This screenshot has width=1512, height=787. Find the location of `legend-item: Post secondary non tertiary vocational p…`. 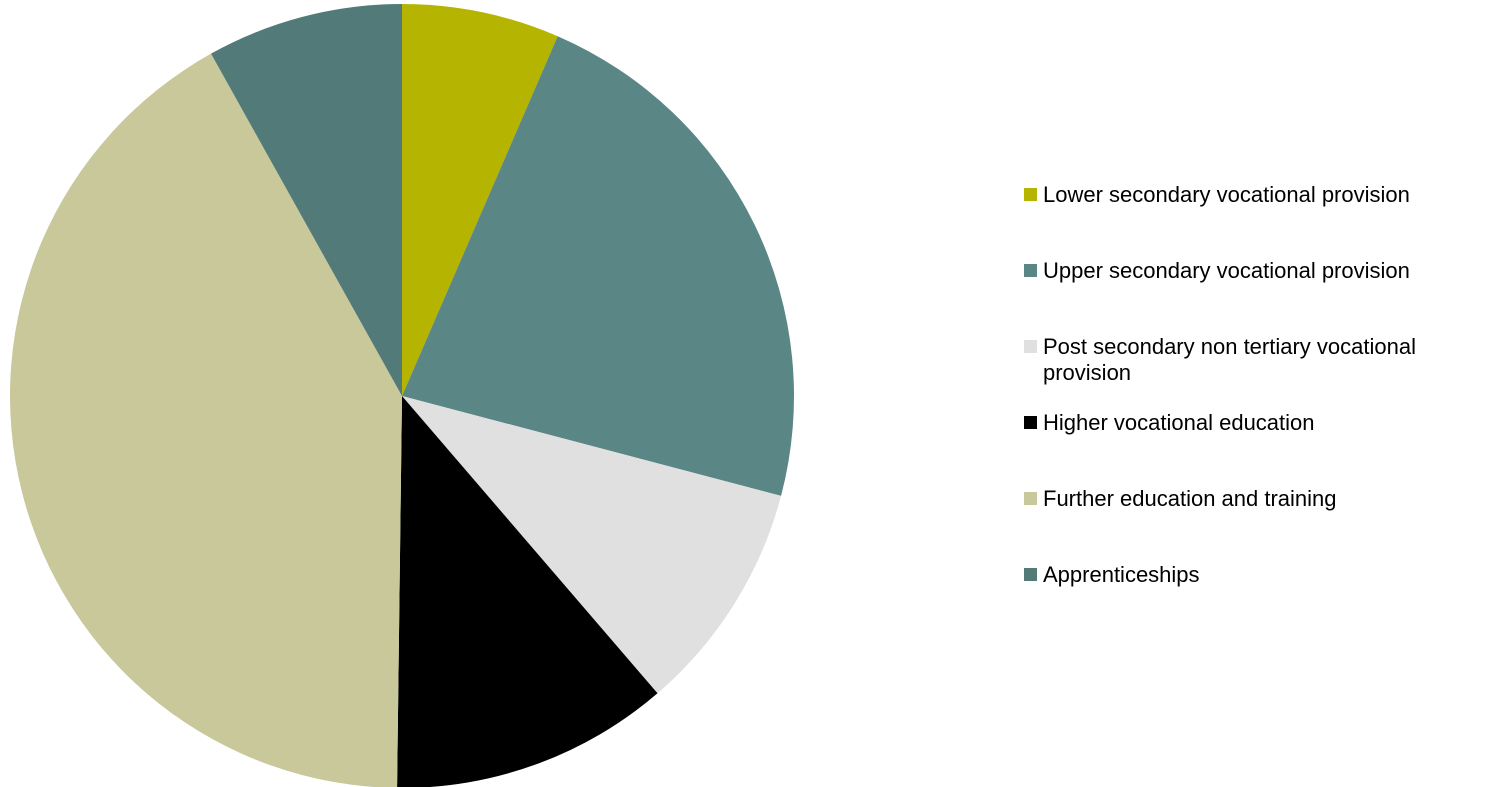

legend-item: Post secondary non tertiary vocational p… is located at coordinates (1262, 360).